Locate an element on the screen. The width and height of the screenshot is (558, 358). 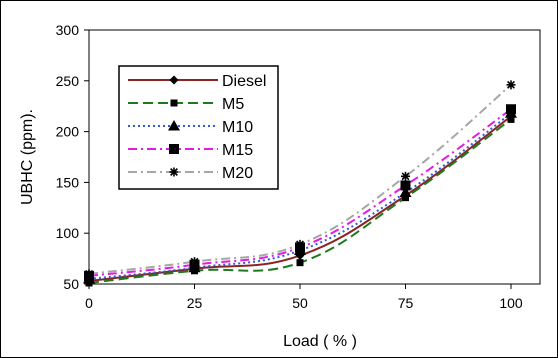
x-tick-label: 25 is located at coordinates (195, 303).